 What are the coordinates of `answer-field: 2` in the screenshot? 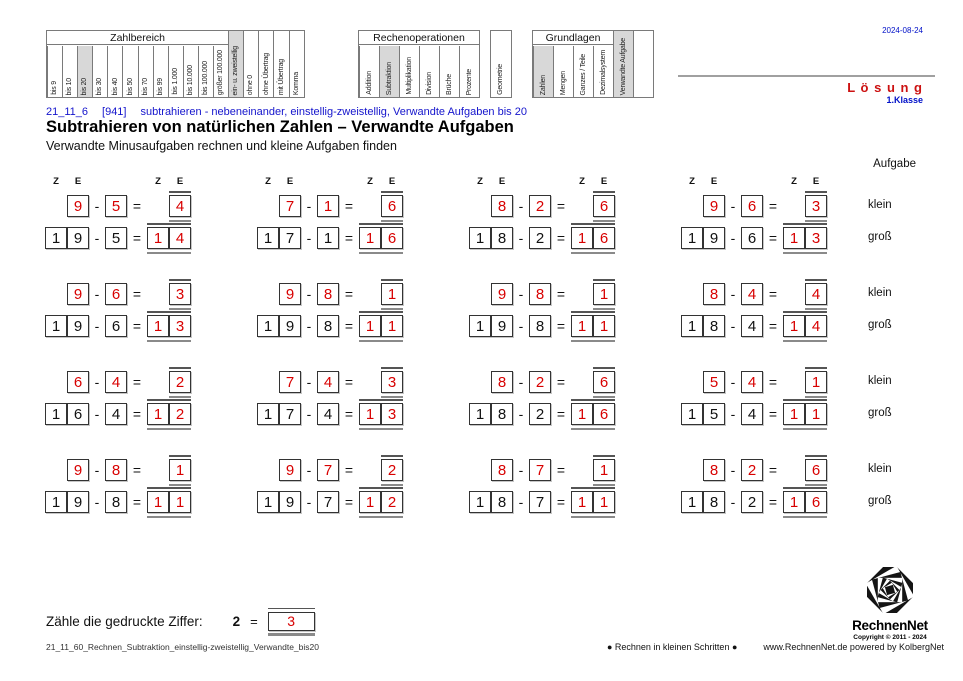 It's located at (180, 382).